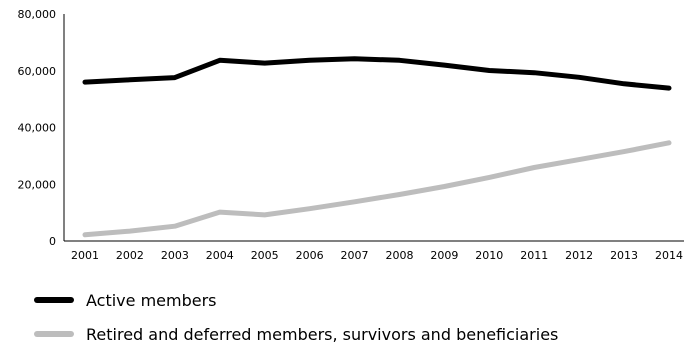 The image size is (689, 354). I want to click on x-tick-label: 2007, so click(355, 255).